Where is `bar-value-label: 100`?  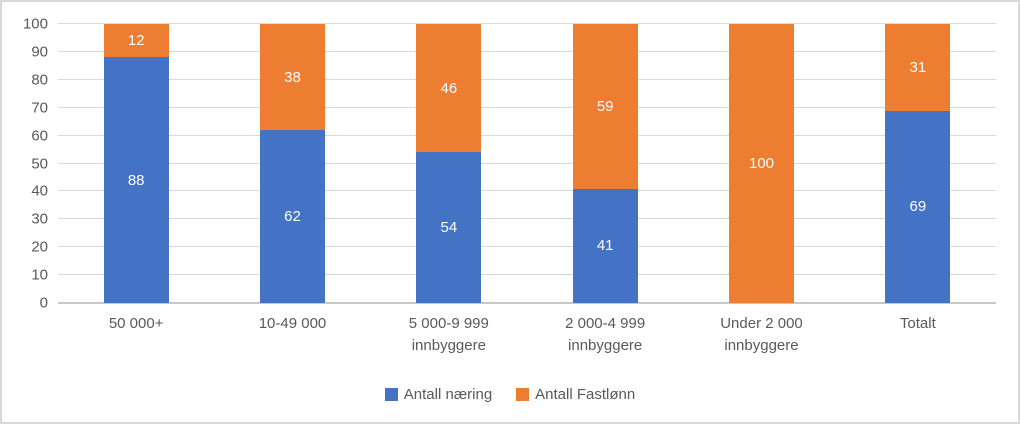
bar-value-label: 100 is located at coordinates (761, 163).